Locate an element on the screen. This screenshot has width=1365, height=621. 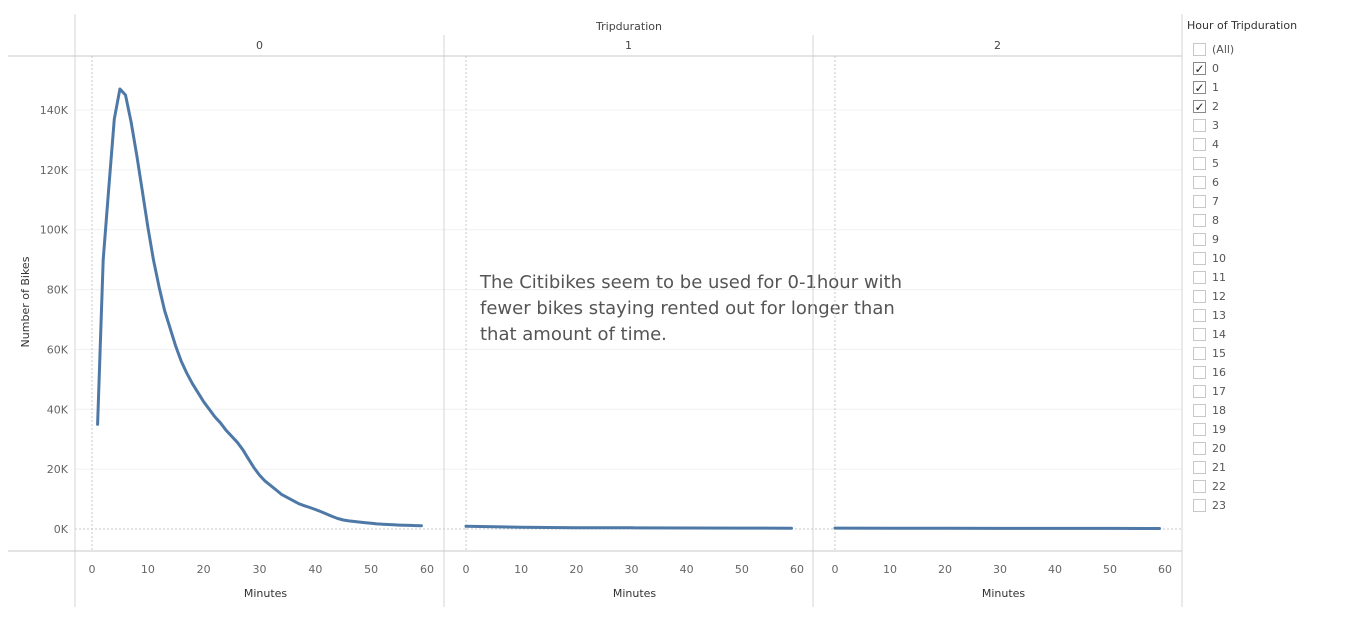
filter-item: ✓ 18 is located at coordinates (1272, 410).